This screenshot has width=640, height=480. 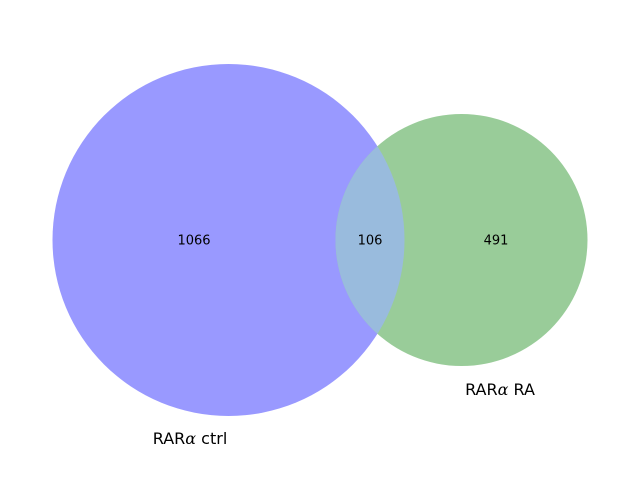 What do you see at coordinates (521, 389) in the screenshot?
I see `set-b-label-suffix: RA` at bounding box center [521, 389].